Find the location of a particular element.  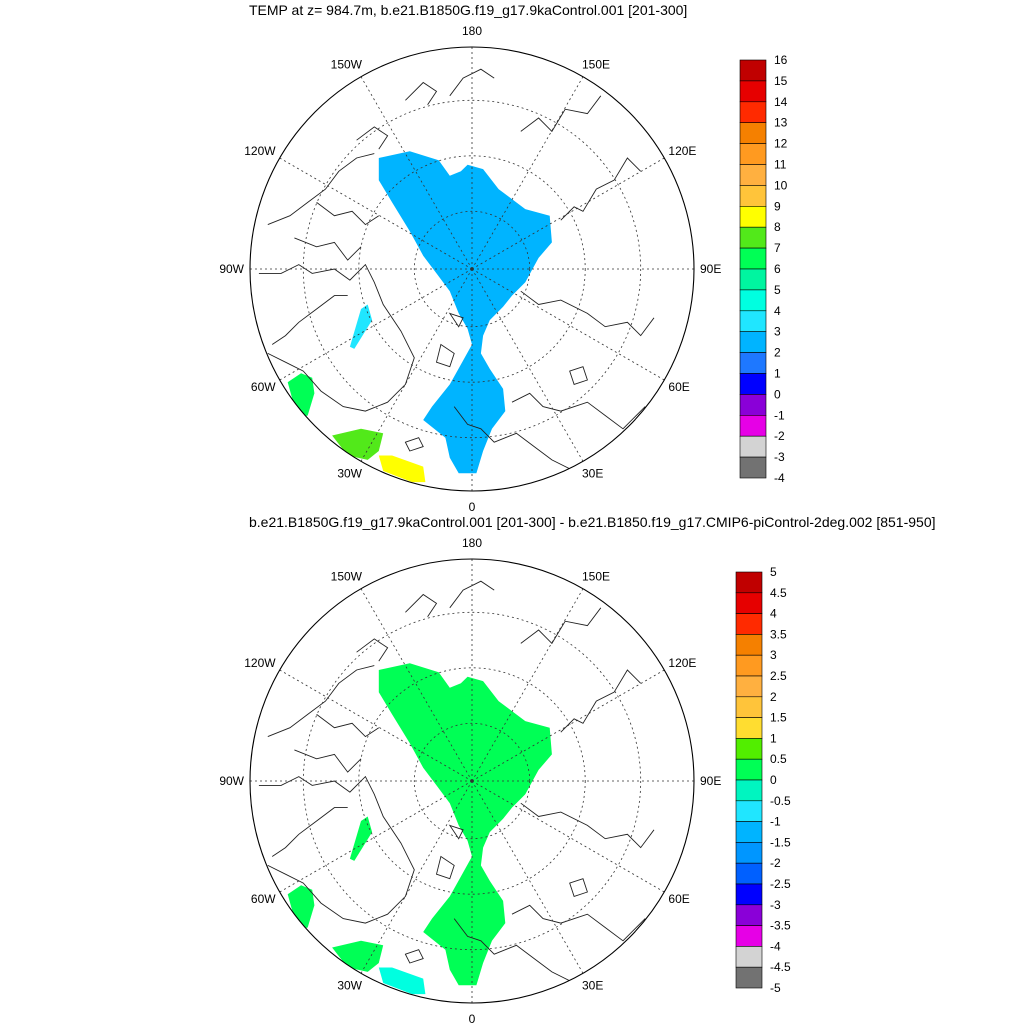

data-fill-layer is located at coordinates (419, 317).